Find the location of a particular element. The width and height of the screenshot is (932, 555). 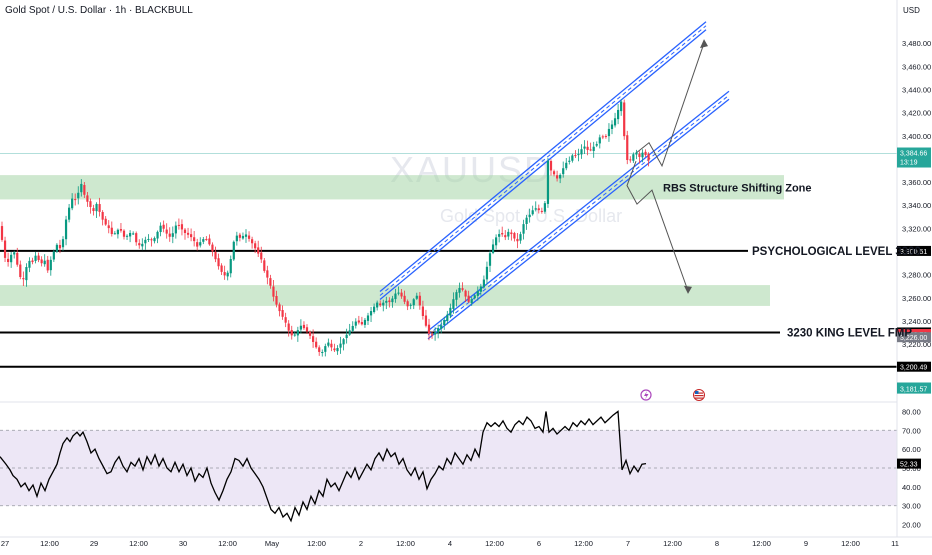

psych-level-label: PSYCHOLOGICAL LEVEL 3300 is located at coordinates (836, 252).